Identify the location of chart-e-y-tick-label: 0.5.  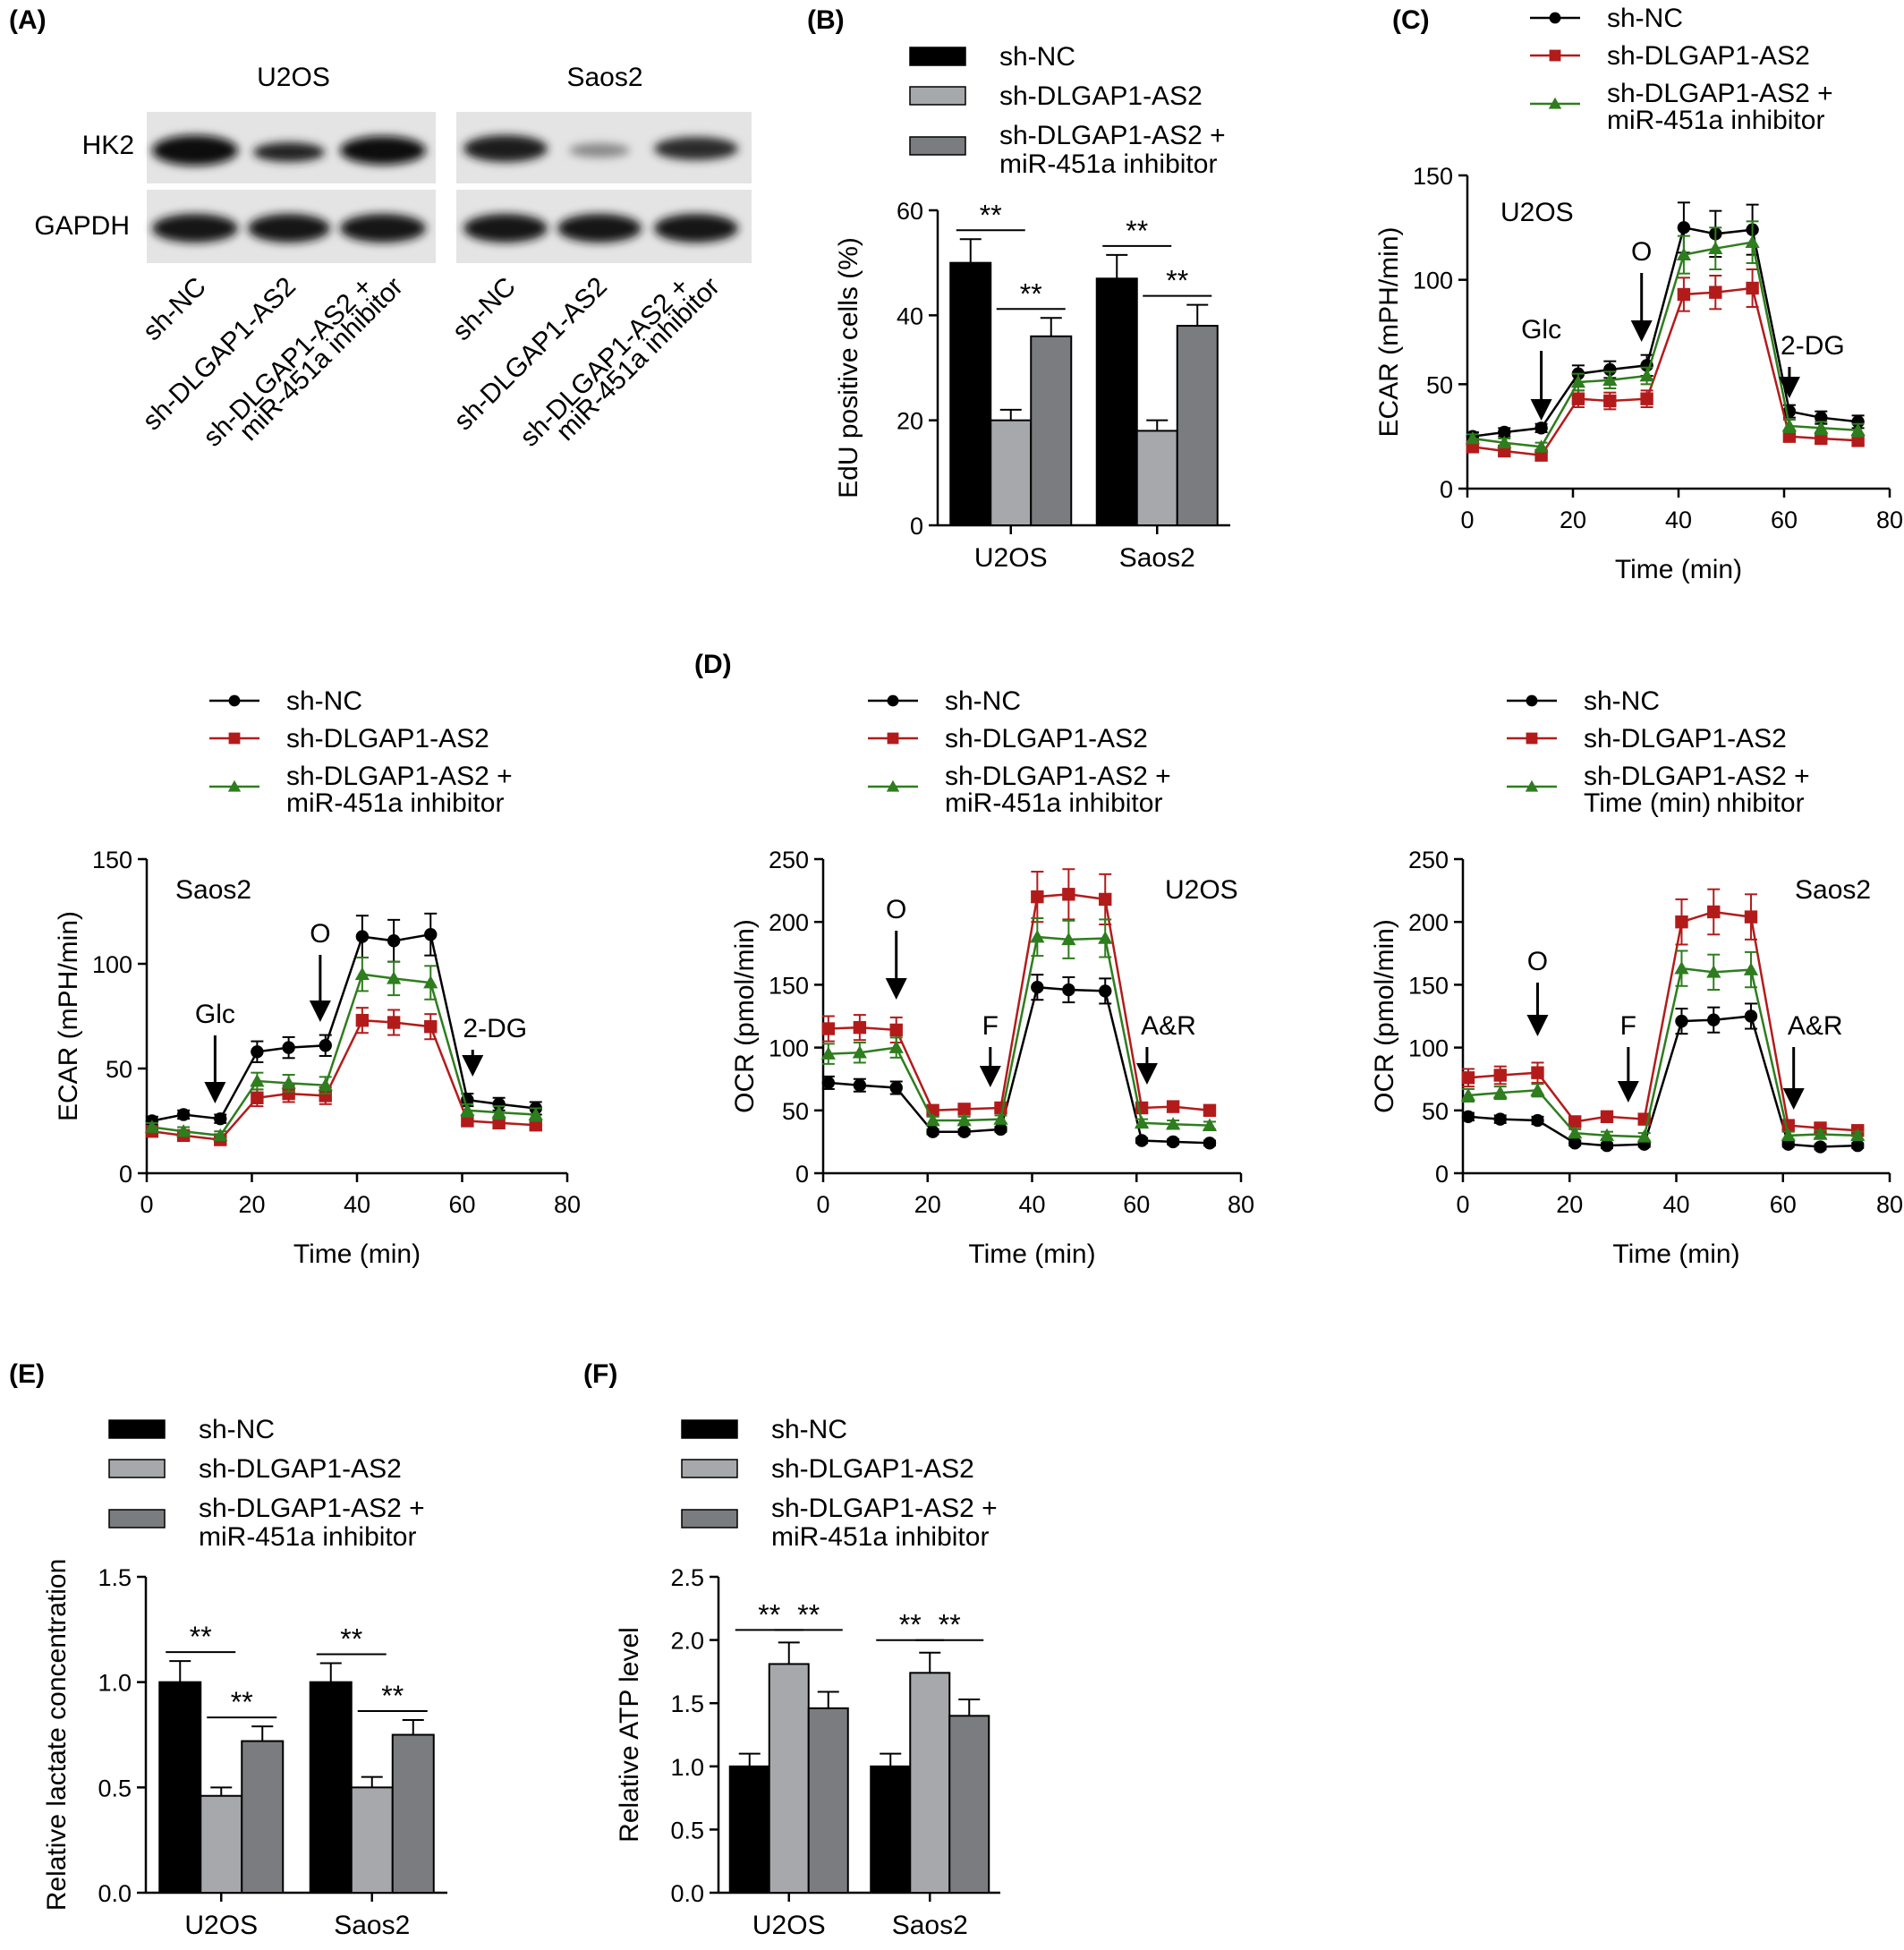
(115, 1788).